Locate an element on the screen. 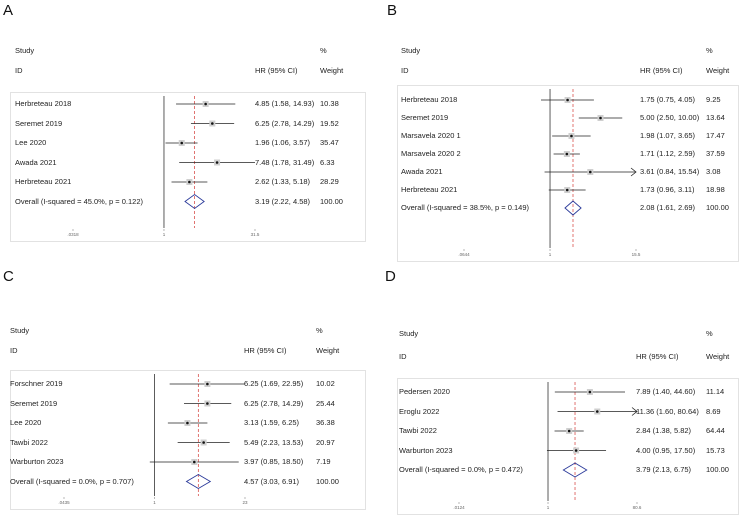  ci-arrow is located at coordinates (634, 411).